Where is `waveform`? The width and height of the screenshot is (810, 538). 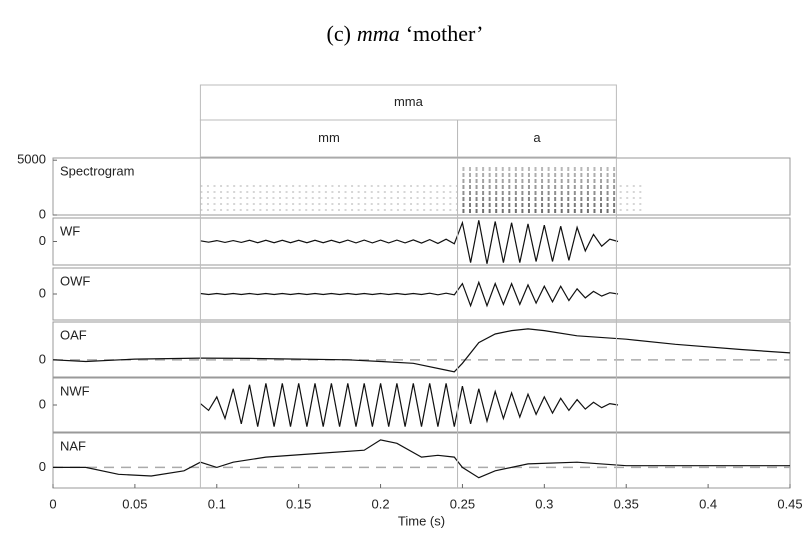 waveform is located at coordinates (421, 459).